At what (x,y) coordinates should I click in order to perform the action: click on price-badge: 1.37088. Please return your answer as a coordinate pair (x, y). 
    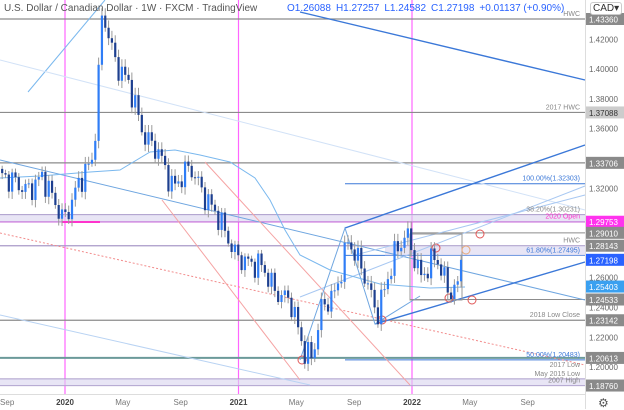
    Looking at the image, I should click on (603, 113).